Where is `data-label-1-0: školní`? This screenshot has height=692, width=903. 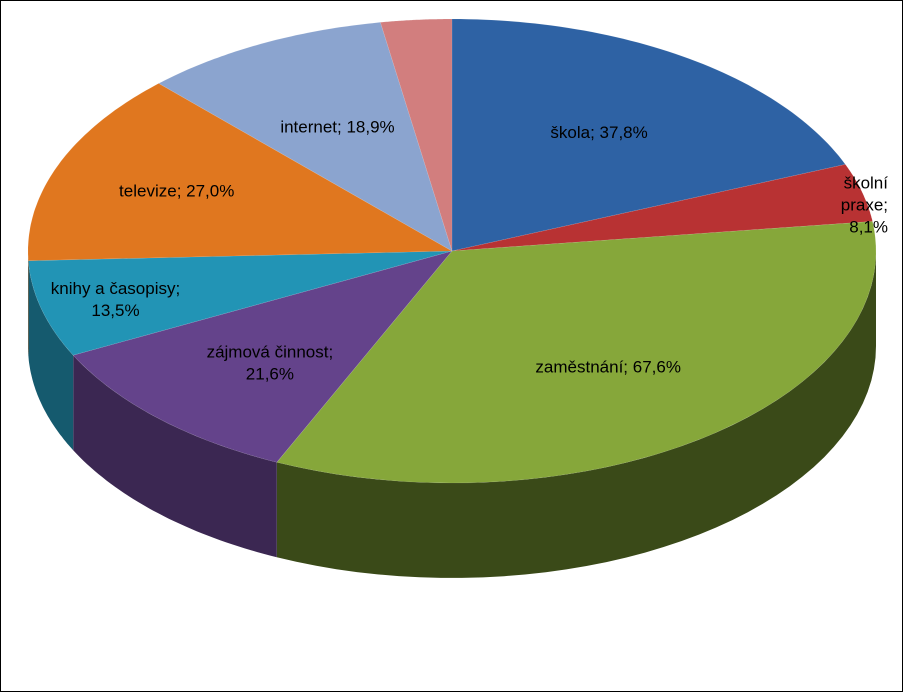
data-label-1-0: školní is located at coordinates (866, 182).